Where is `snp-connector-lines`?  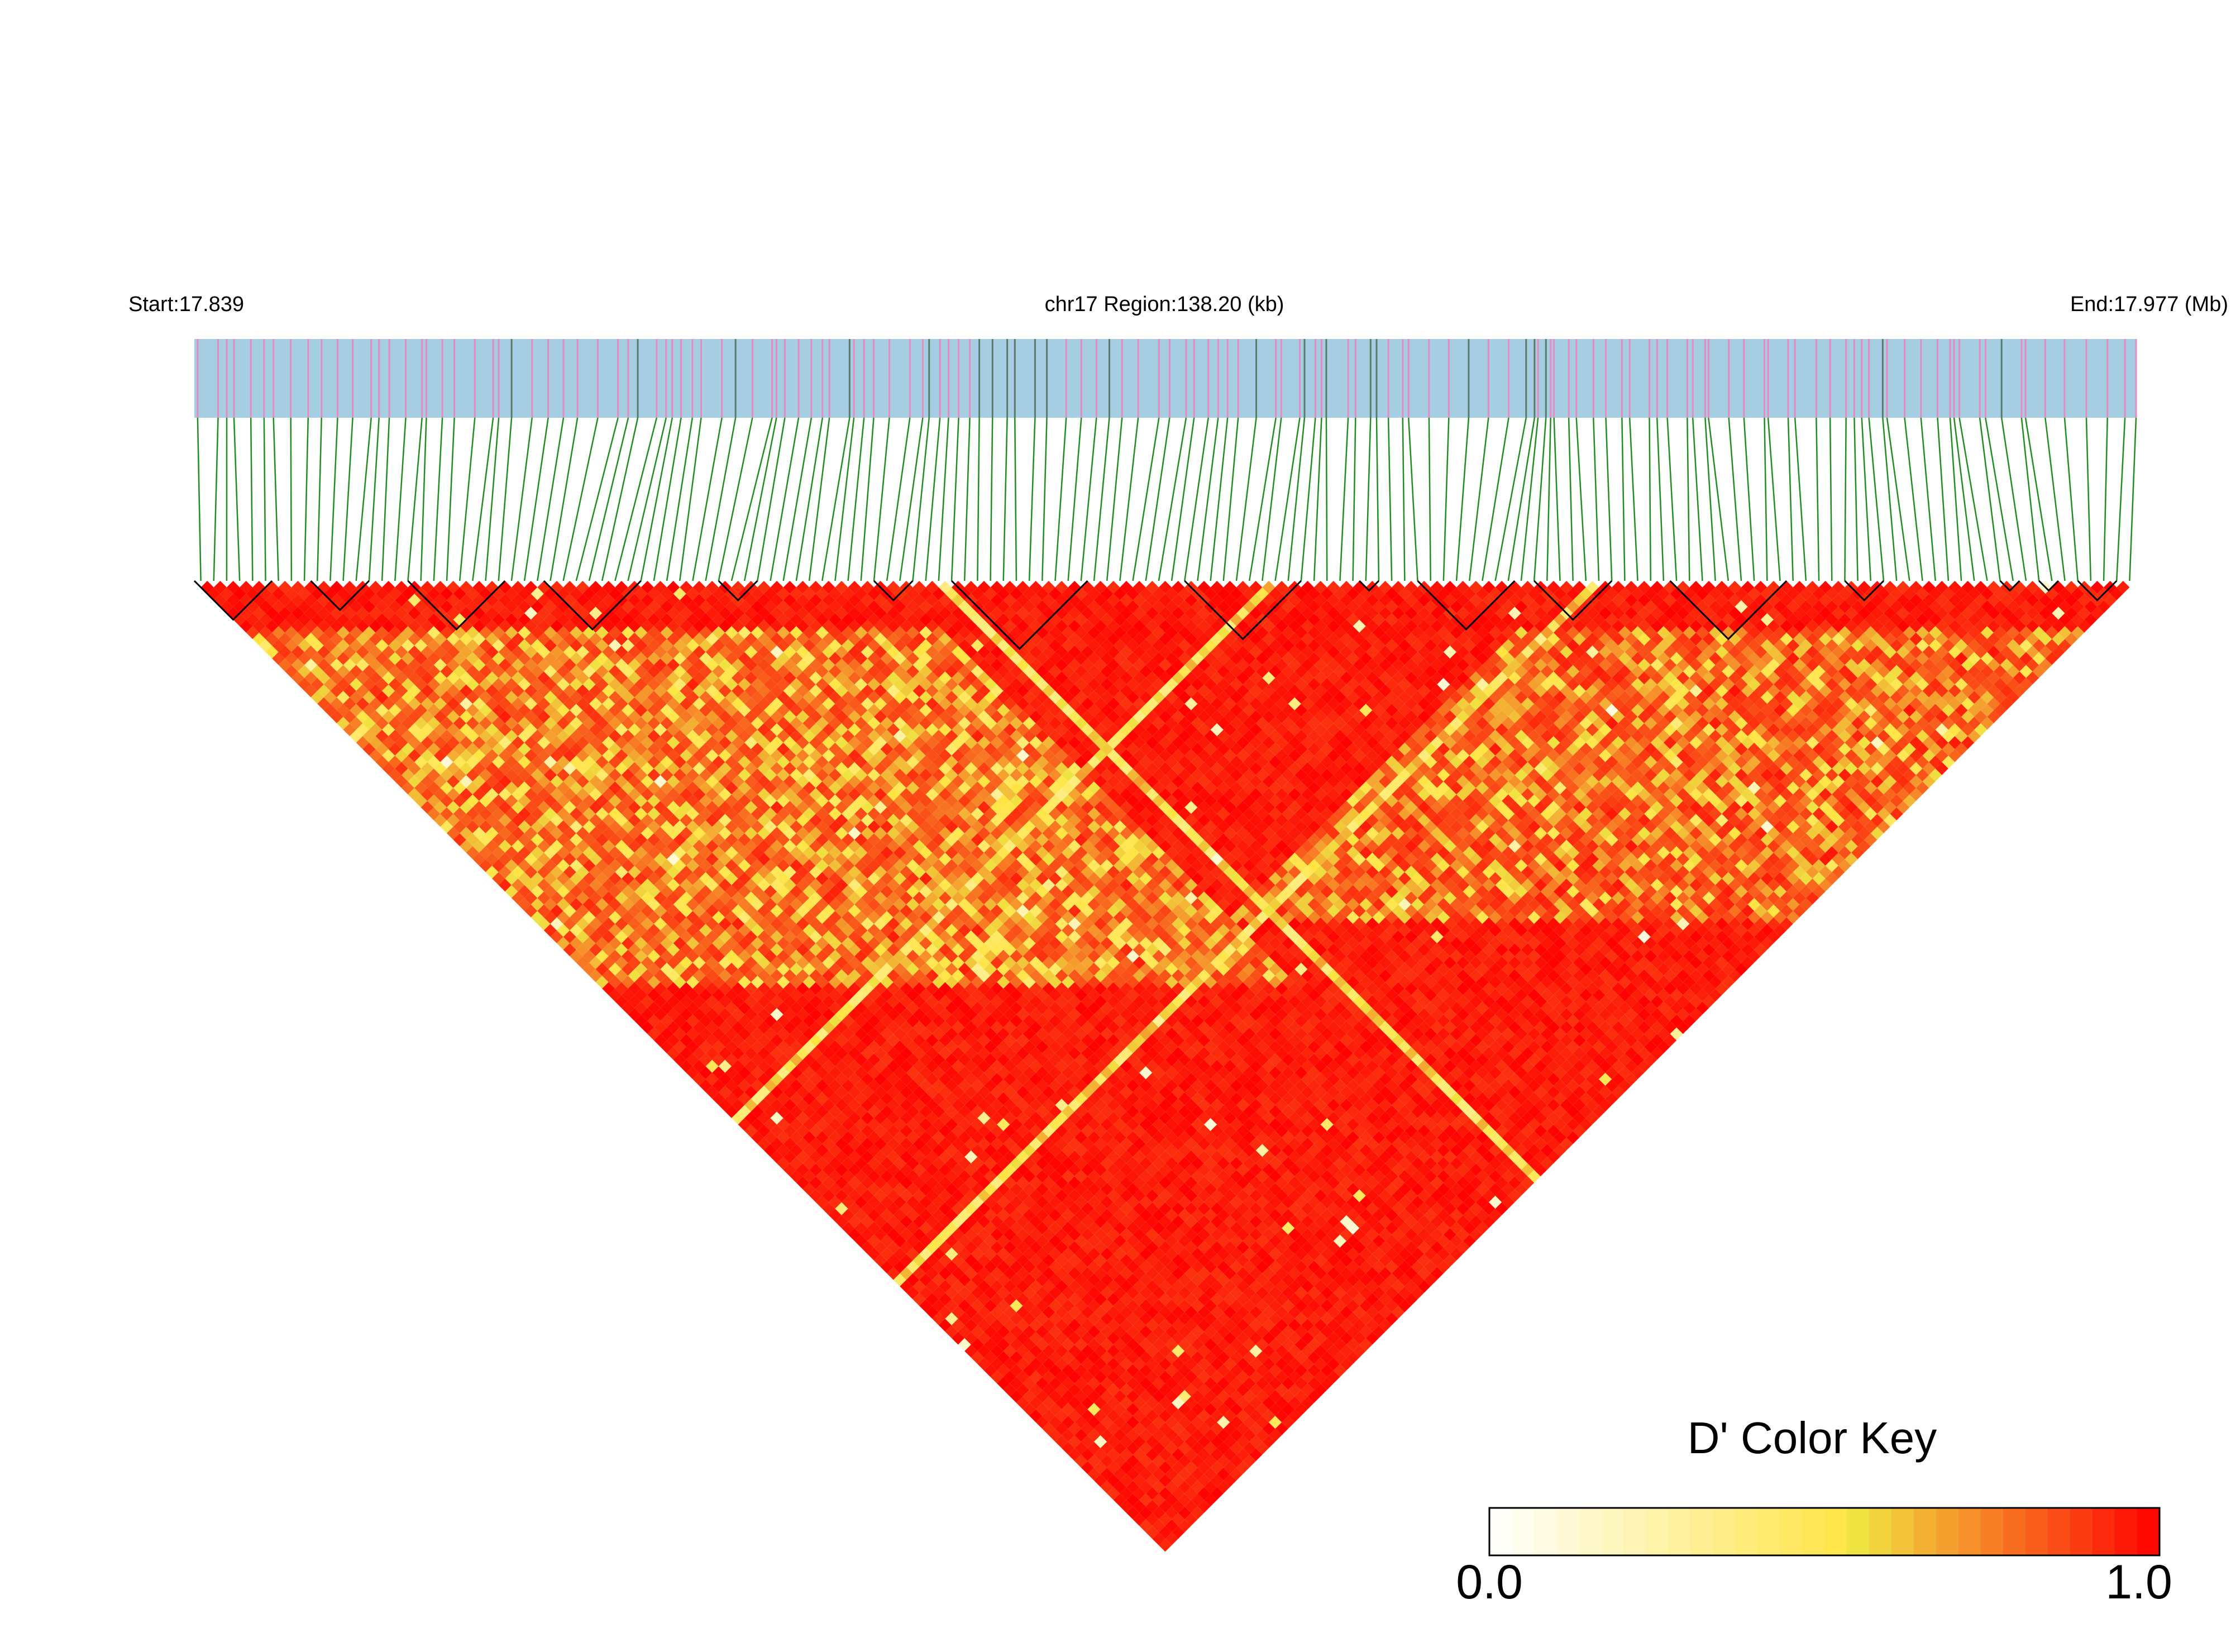
snp-connector-lines is located at coordinates (1167, 499).